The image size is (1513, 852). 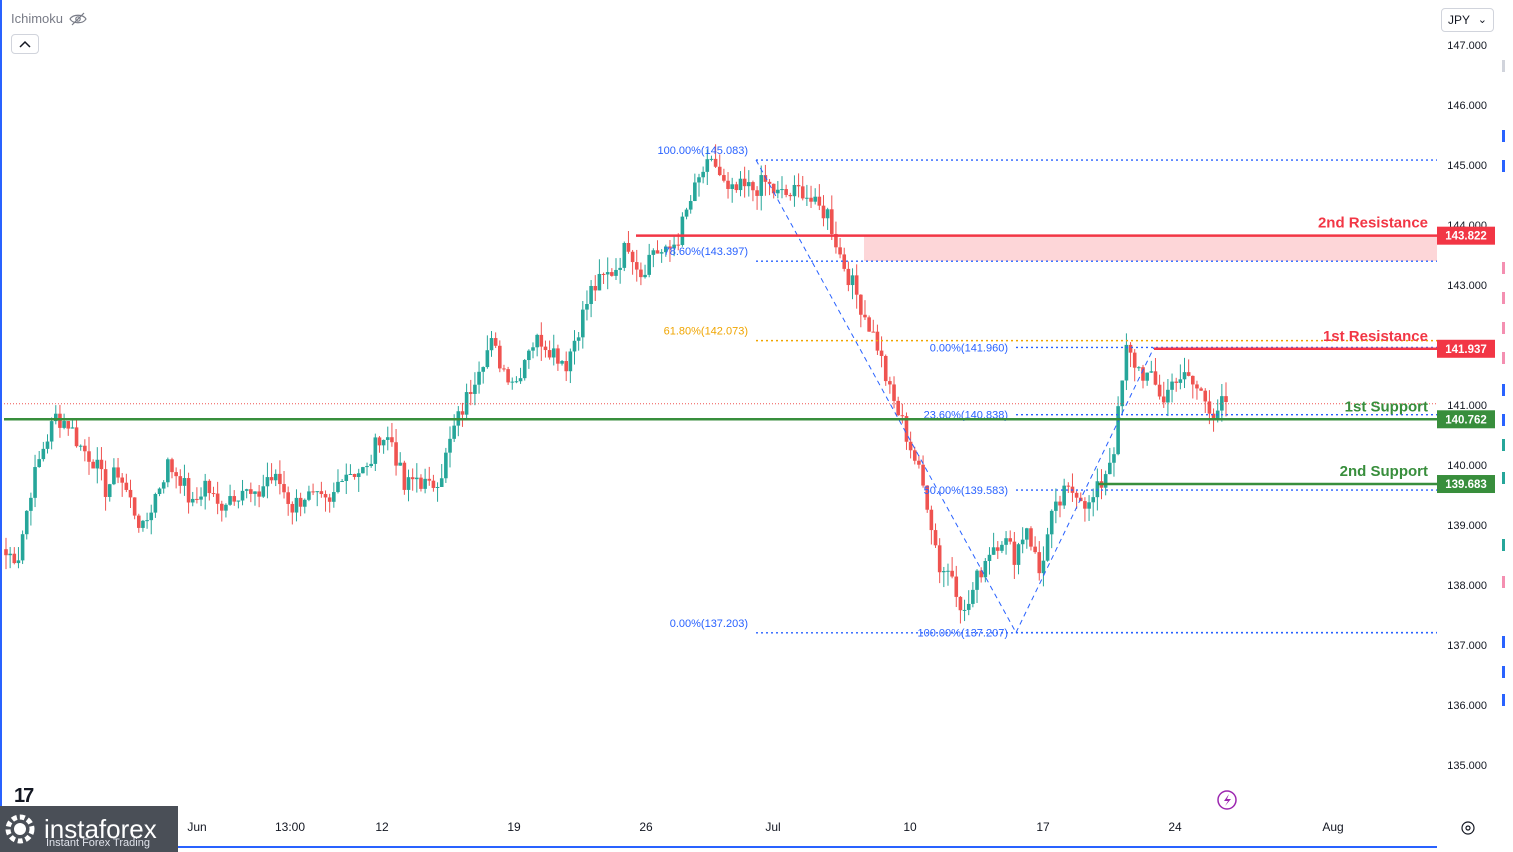 I want to click on settings-icon, so click(x=1468, y=828).